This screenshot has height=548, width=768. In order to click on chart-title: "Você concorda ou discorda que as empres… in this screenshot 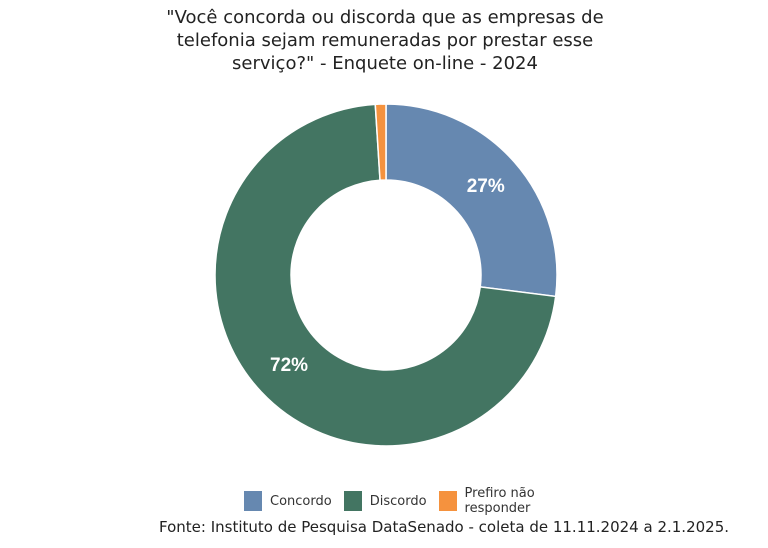, I will do `click(385, 40)`.